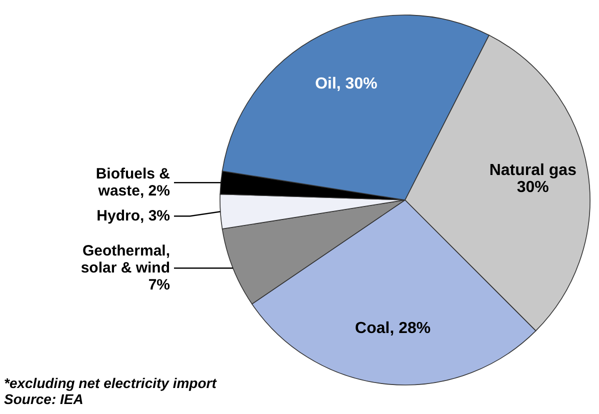 This screenshot has height=414, width=599. What do you see at coordinates (532, 187) in the screenshot?
I see `data-label: 30%` at bounding box center [532, 187].